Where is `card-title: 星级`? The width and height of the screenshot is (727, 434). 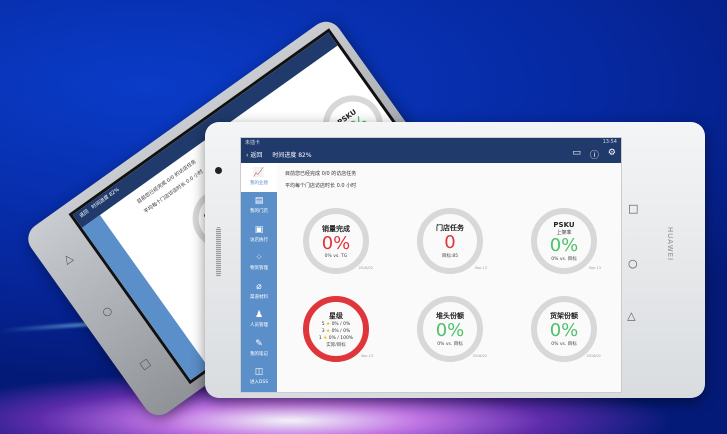
card-title: 星级 is located at coordinates (336, 315).